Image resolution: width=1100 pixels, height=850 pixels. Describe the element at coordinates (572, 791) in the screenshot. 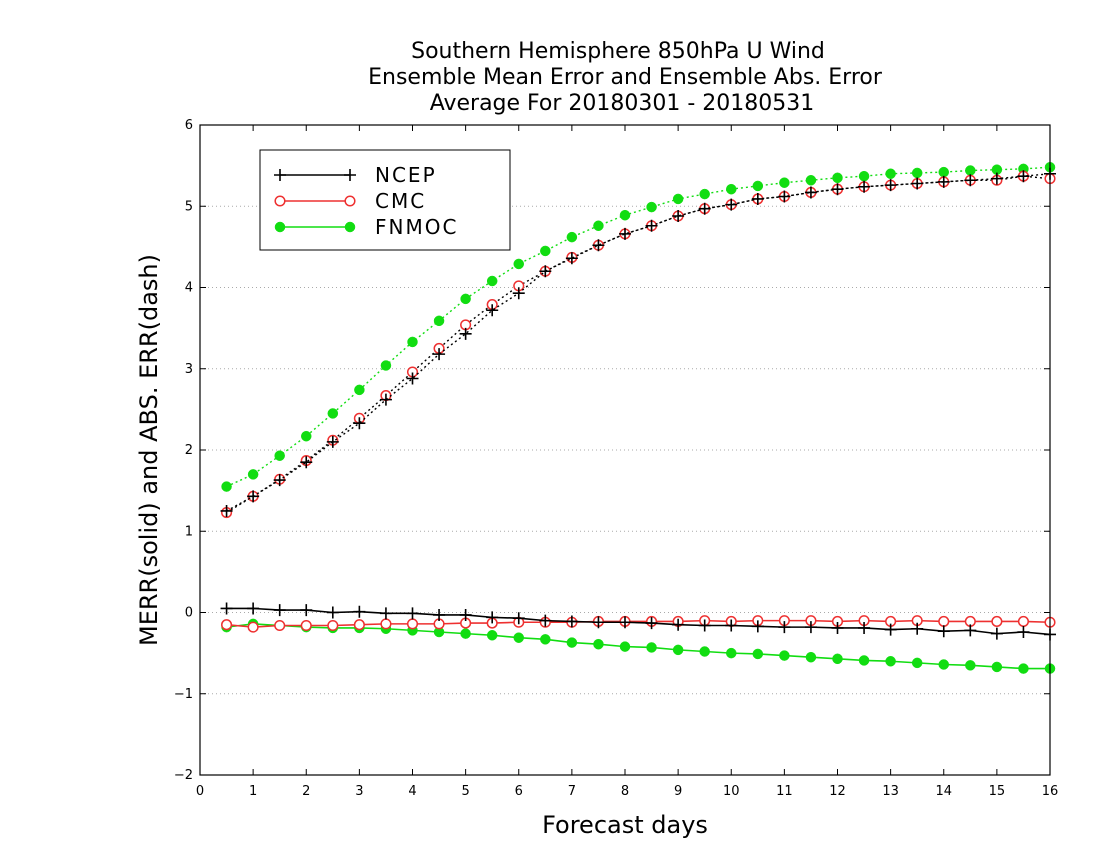

I see `x-tick-label: 7` at that location.